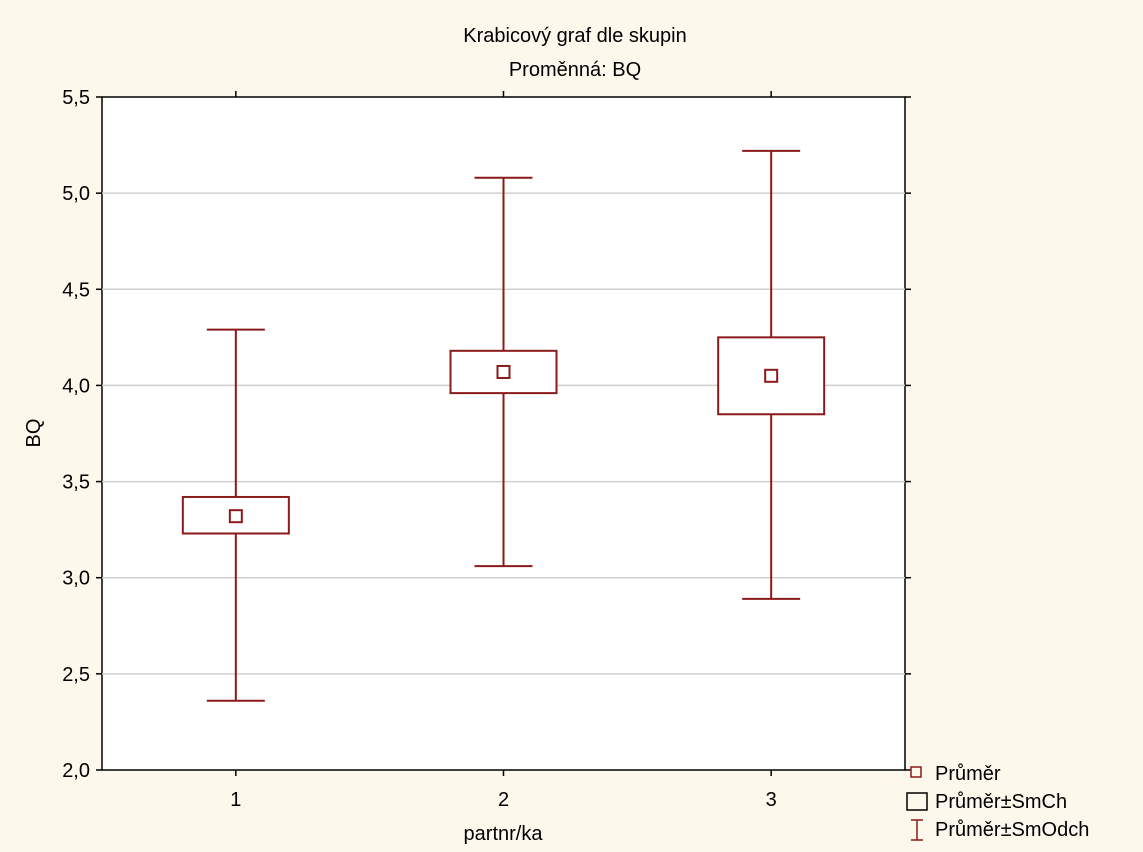 The width and height of the screenshot is (1143, 852). I want to click on chart-subtitle: Proměnná: BQ, so click(575, 70).